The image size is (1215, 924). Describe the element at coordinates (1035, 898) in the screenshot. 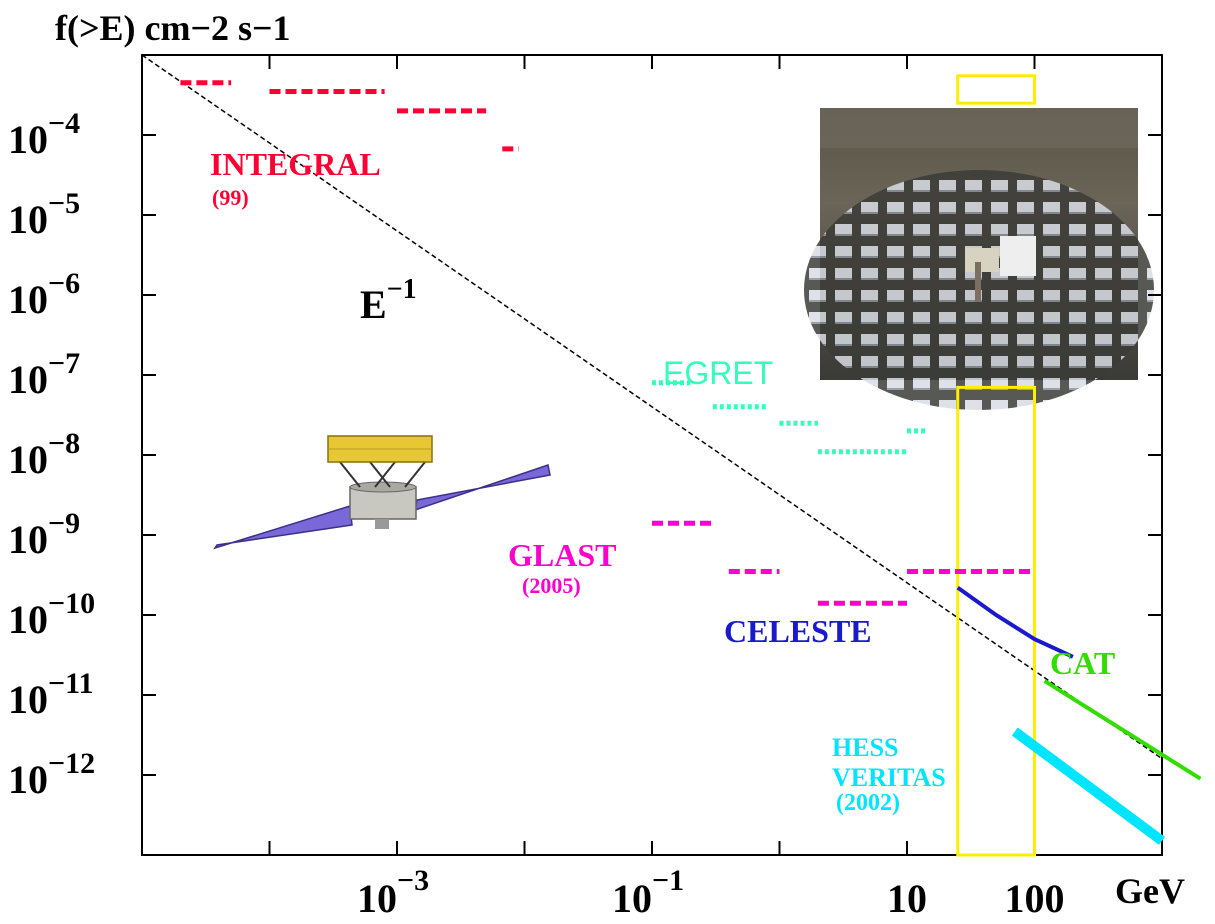

I see `x-tick-label-3: 10⁰` at that location.